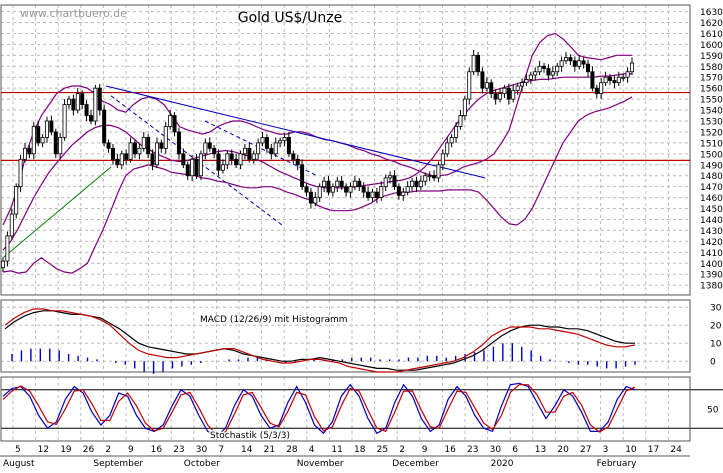 This screenshot has width=723, height=473. I want to click on macd-y-tick-label: 30, so click(716, 309).